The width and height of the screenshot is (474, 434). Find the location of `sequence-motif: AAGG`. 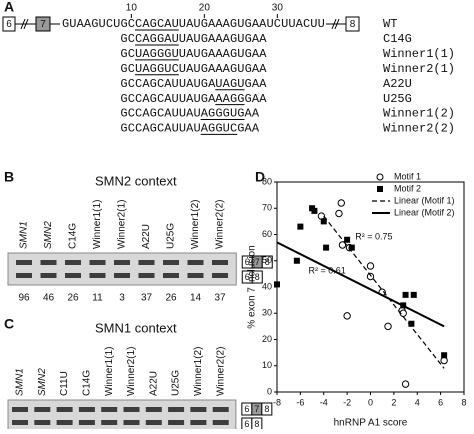

sequence-motif: AAGG is located at coordinates (229, 99).